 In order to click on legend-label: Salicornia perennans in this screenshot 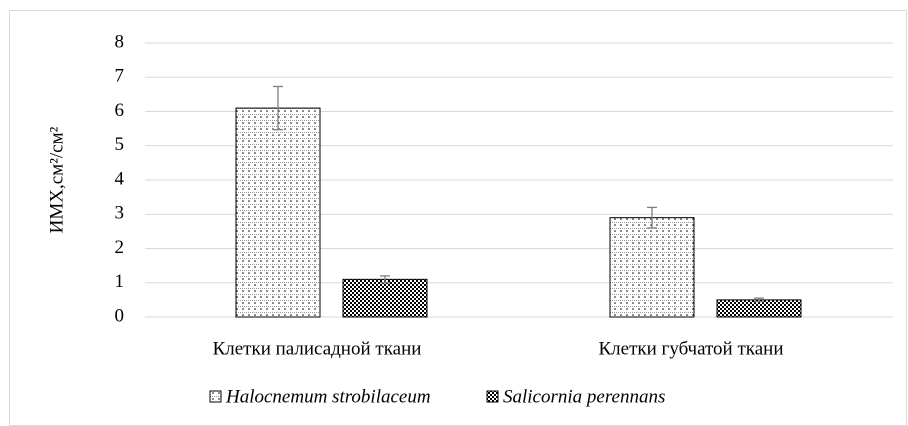, I will do `click(584, 396)`.